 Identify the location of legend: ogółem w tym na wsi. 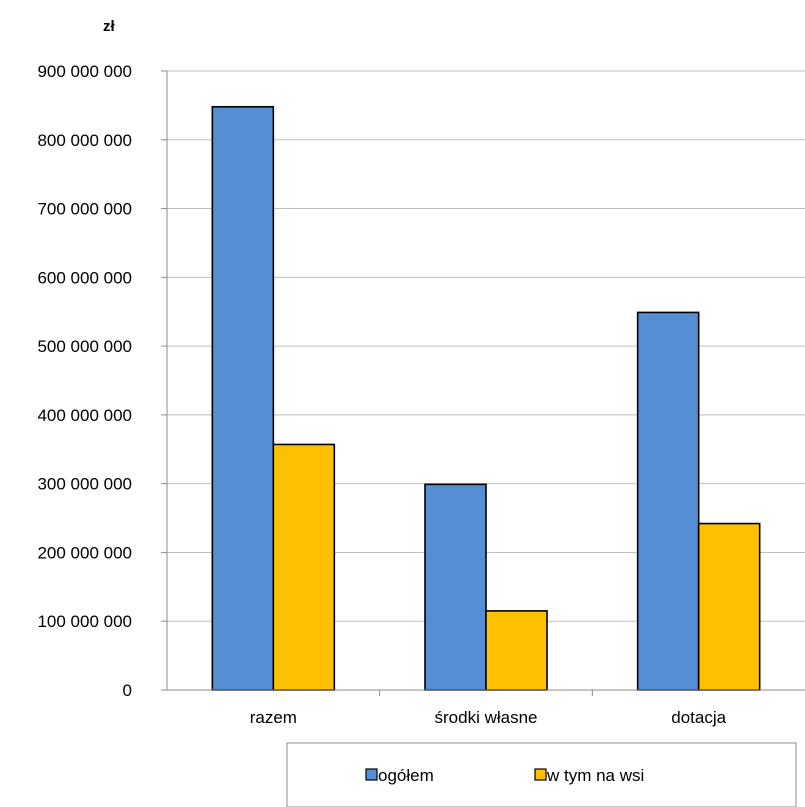
(541, 774).